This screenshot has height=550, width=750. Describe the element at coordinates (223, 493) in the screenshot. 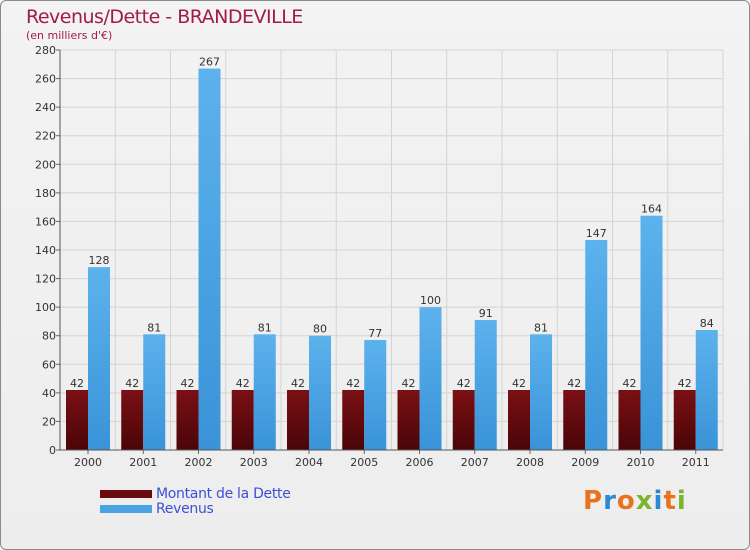

I see `legend-label-dette: Montant de la Dette` at that location.